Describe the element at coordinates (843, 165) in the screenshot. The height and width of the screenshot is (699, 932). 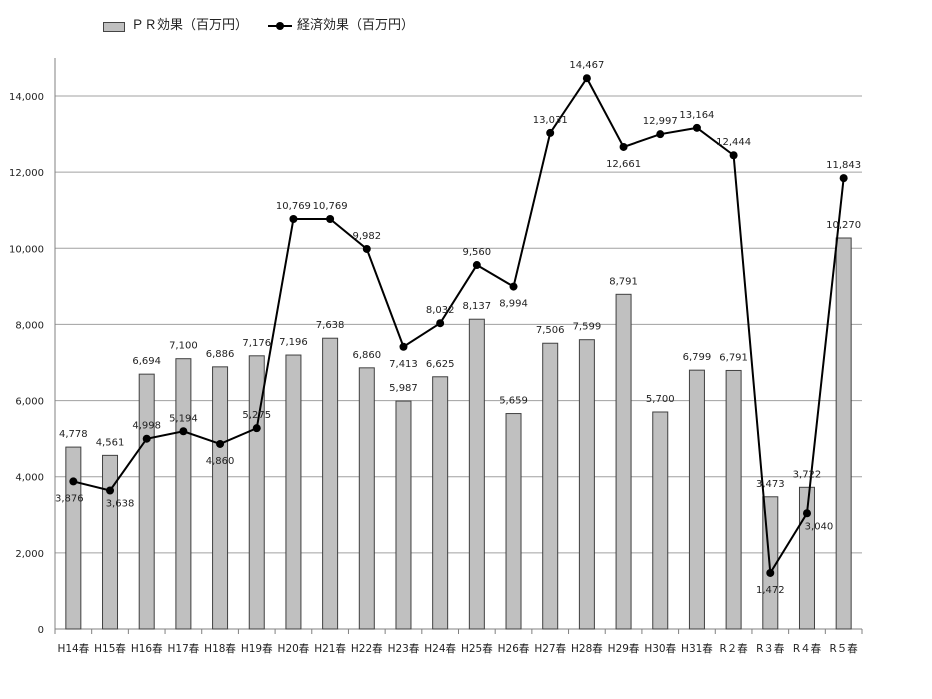
I see `line-value-label: 11,843` at that location.